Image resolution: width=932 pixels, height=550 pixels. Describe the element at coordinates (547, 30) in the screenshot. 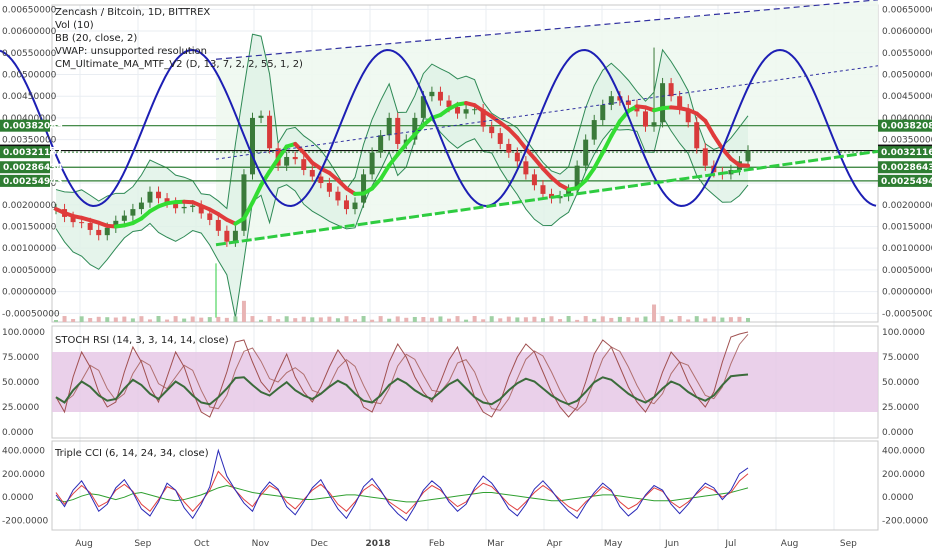

I see `resistance-trendline` at that location.